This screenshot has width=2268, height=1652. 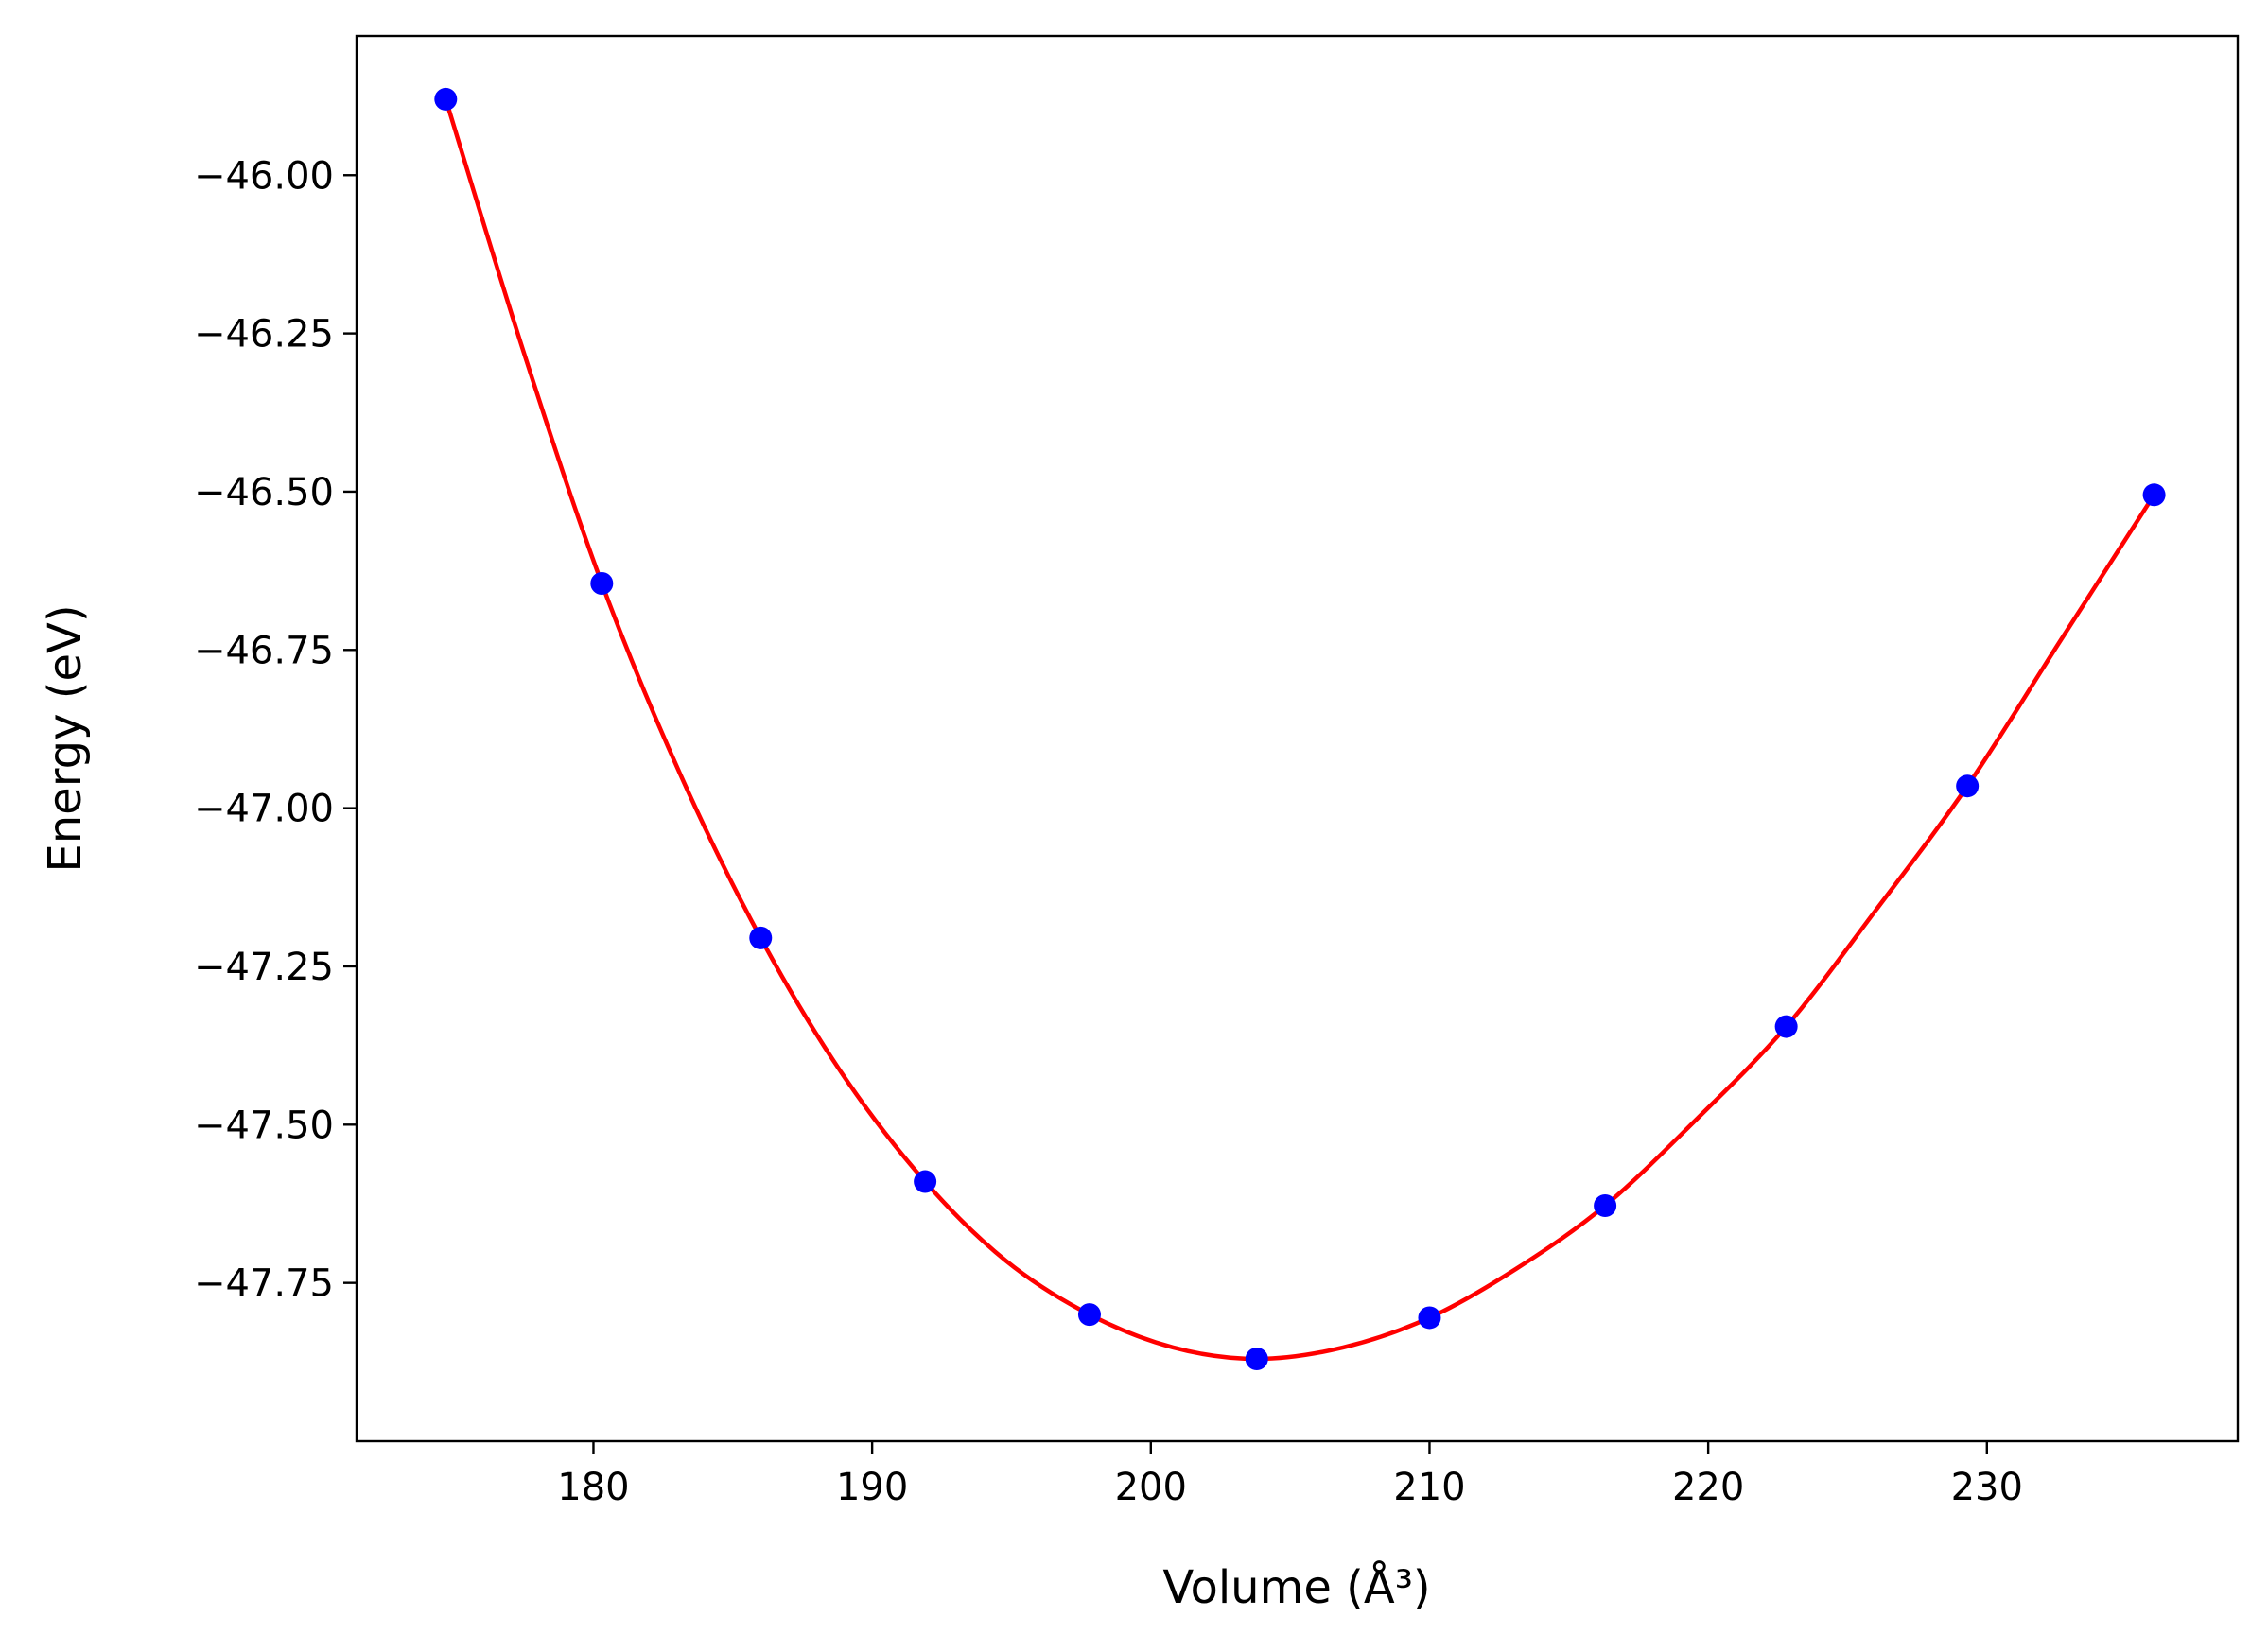 I want to click on y-axis-label: Energy (eV), so click(x=65, y=738).